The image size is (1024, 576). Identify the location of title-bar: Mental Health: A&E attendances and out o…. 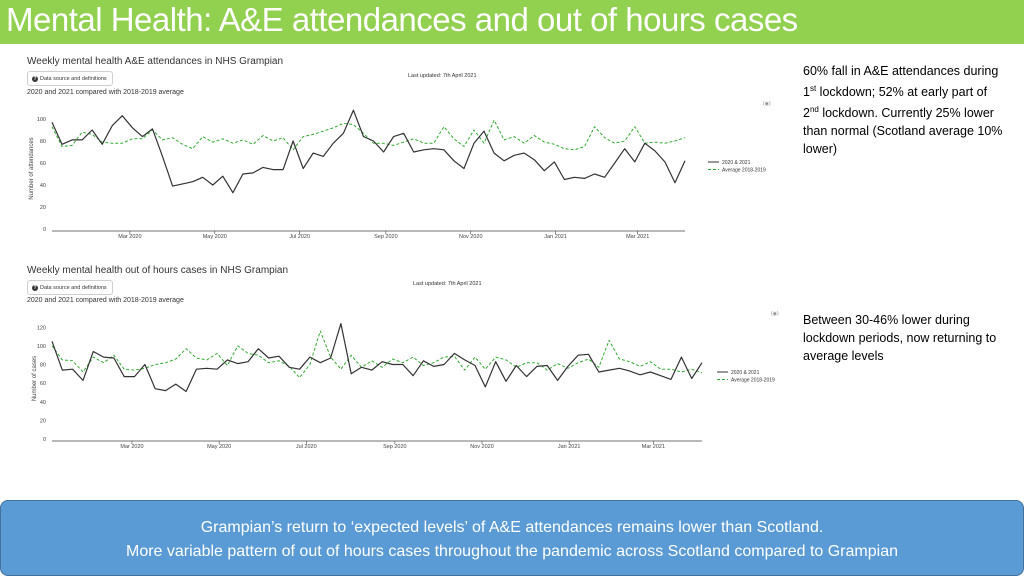
(512, 22).